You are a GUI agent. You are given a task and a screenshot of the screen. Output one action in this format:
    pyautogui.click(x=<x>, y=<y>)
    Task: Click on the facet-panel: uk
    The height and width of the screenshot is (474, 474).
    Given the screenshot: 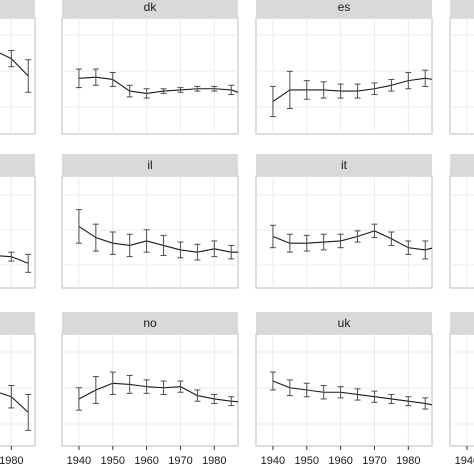 What is the action you would take?
    pyautogui.click(x=350, y=379)
    